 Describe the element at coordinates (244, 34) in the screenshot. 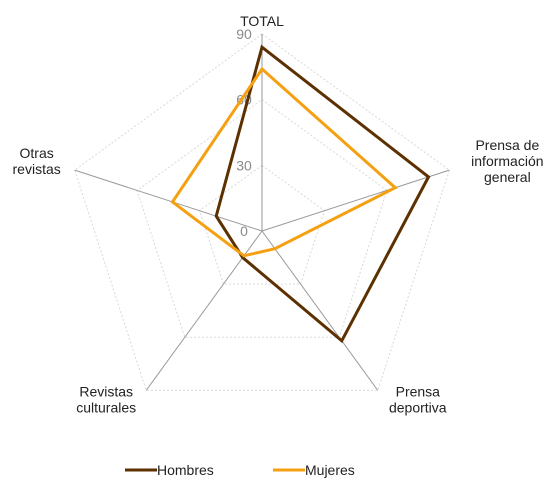

I see `tick-label: 90` at that location.